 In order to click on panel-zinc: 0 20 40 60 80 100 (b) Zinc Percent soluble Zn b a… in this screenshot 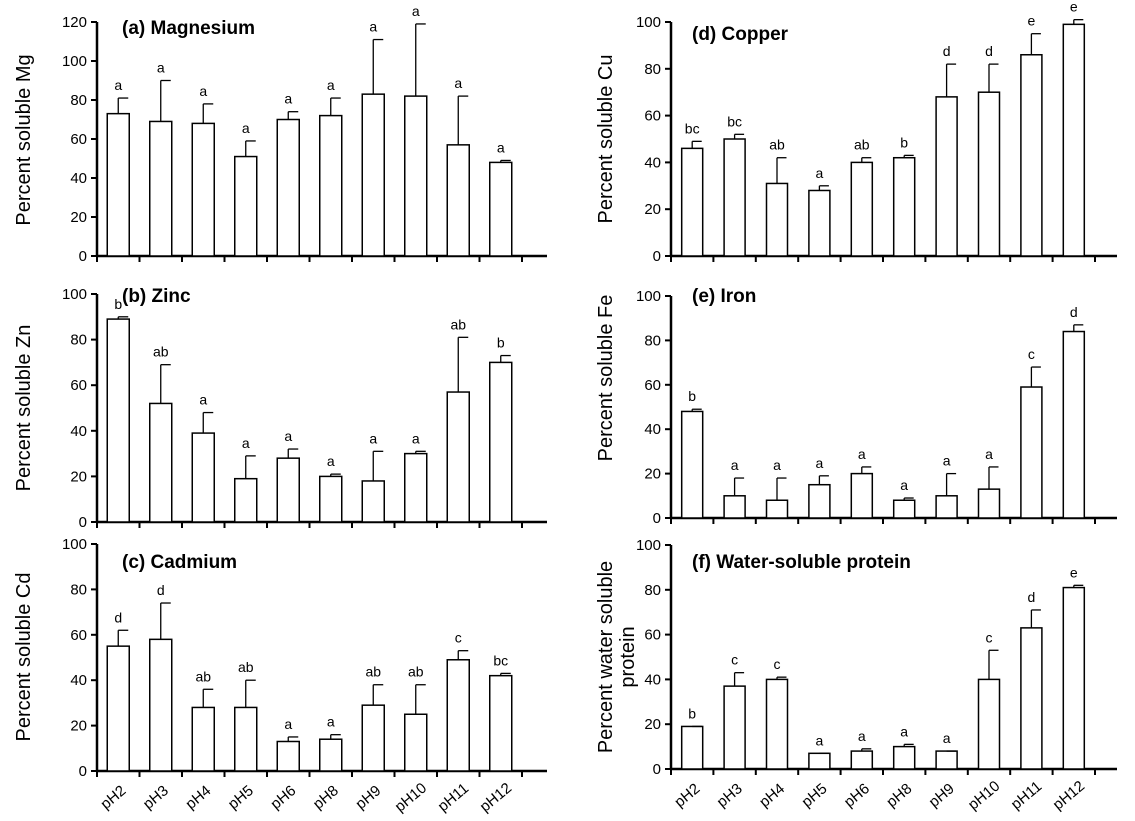, I will do `click(280, 408)`.